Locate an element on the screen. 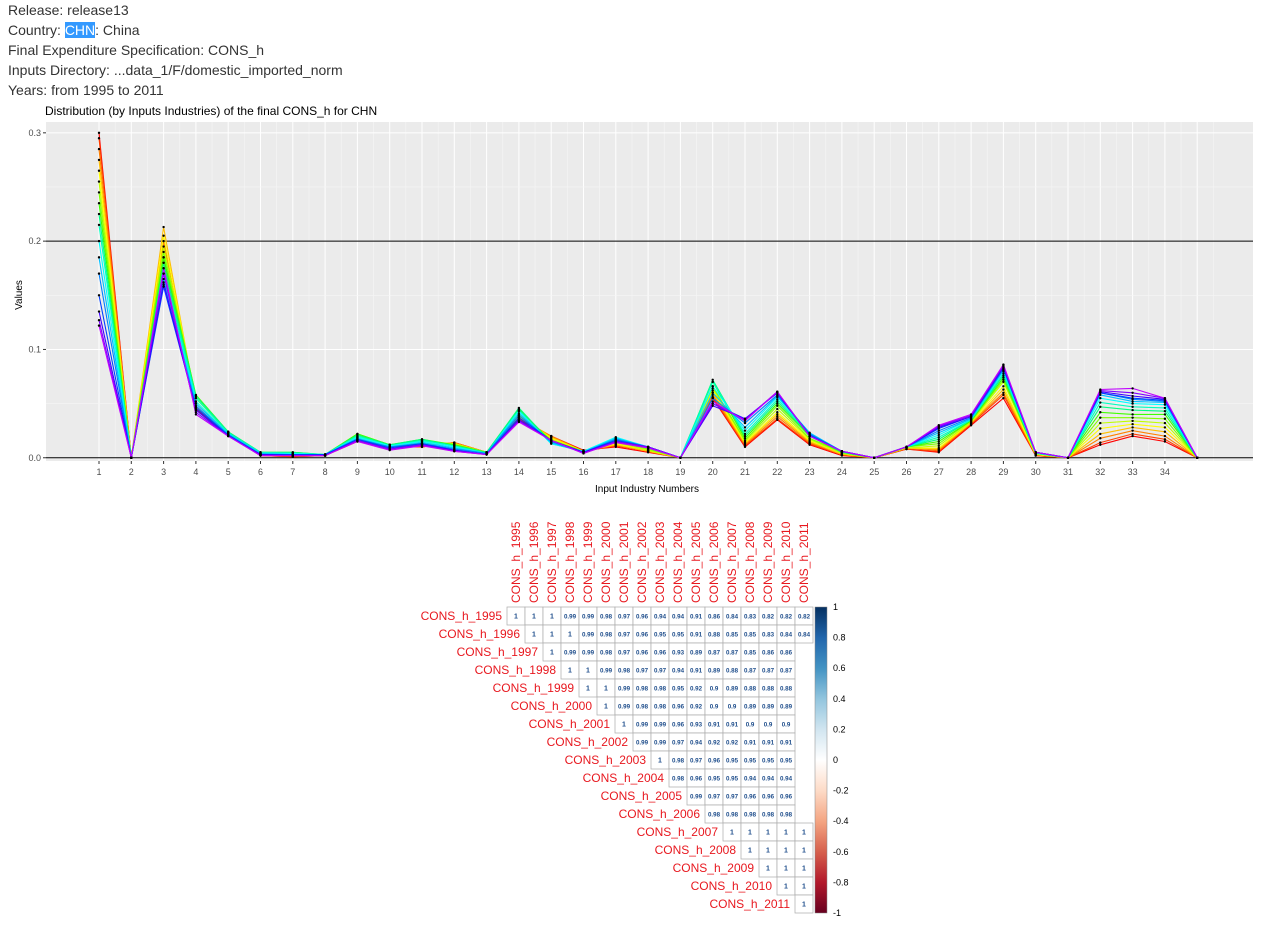  cell-value: 0.82 is located at coordinates (768, 617).